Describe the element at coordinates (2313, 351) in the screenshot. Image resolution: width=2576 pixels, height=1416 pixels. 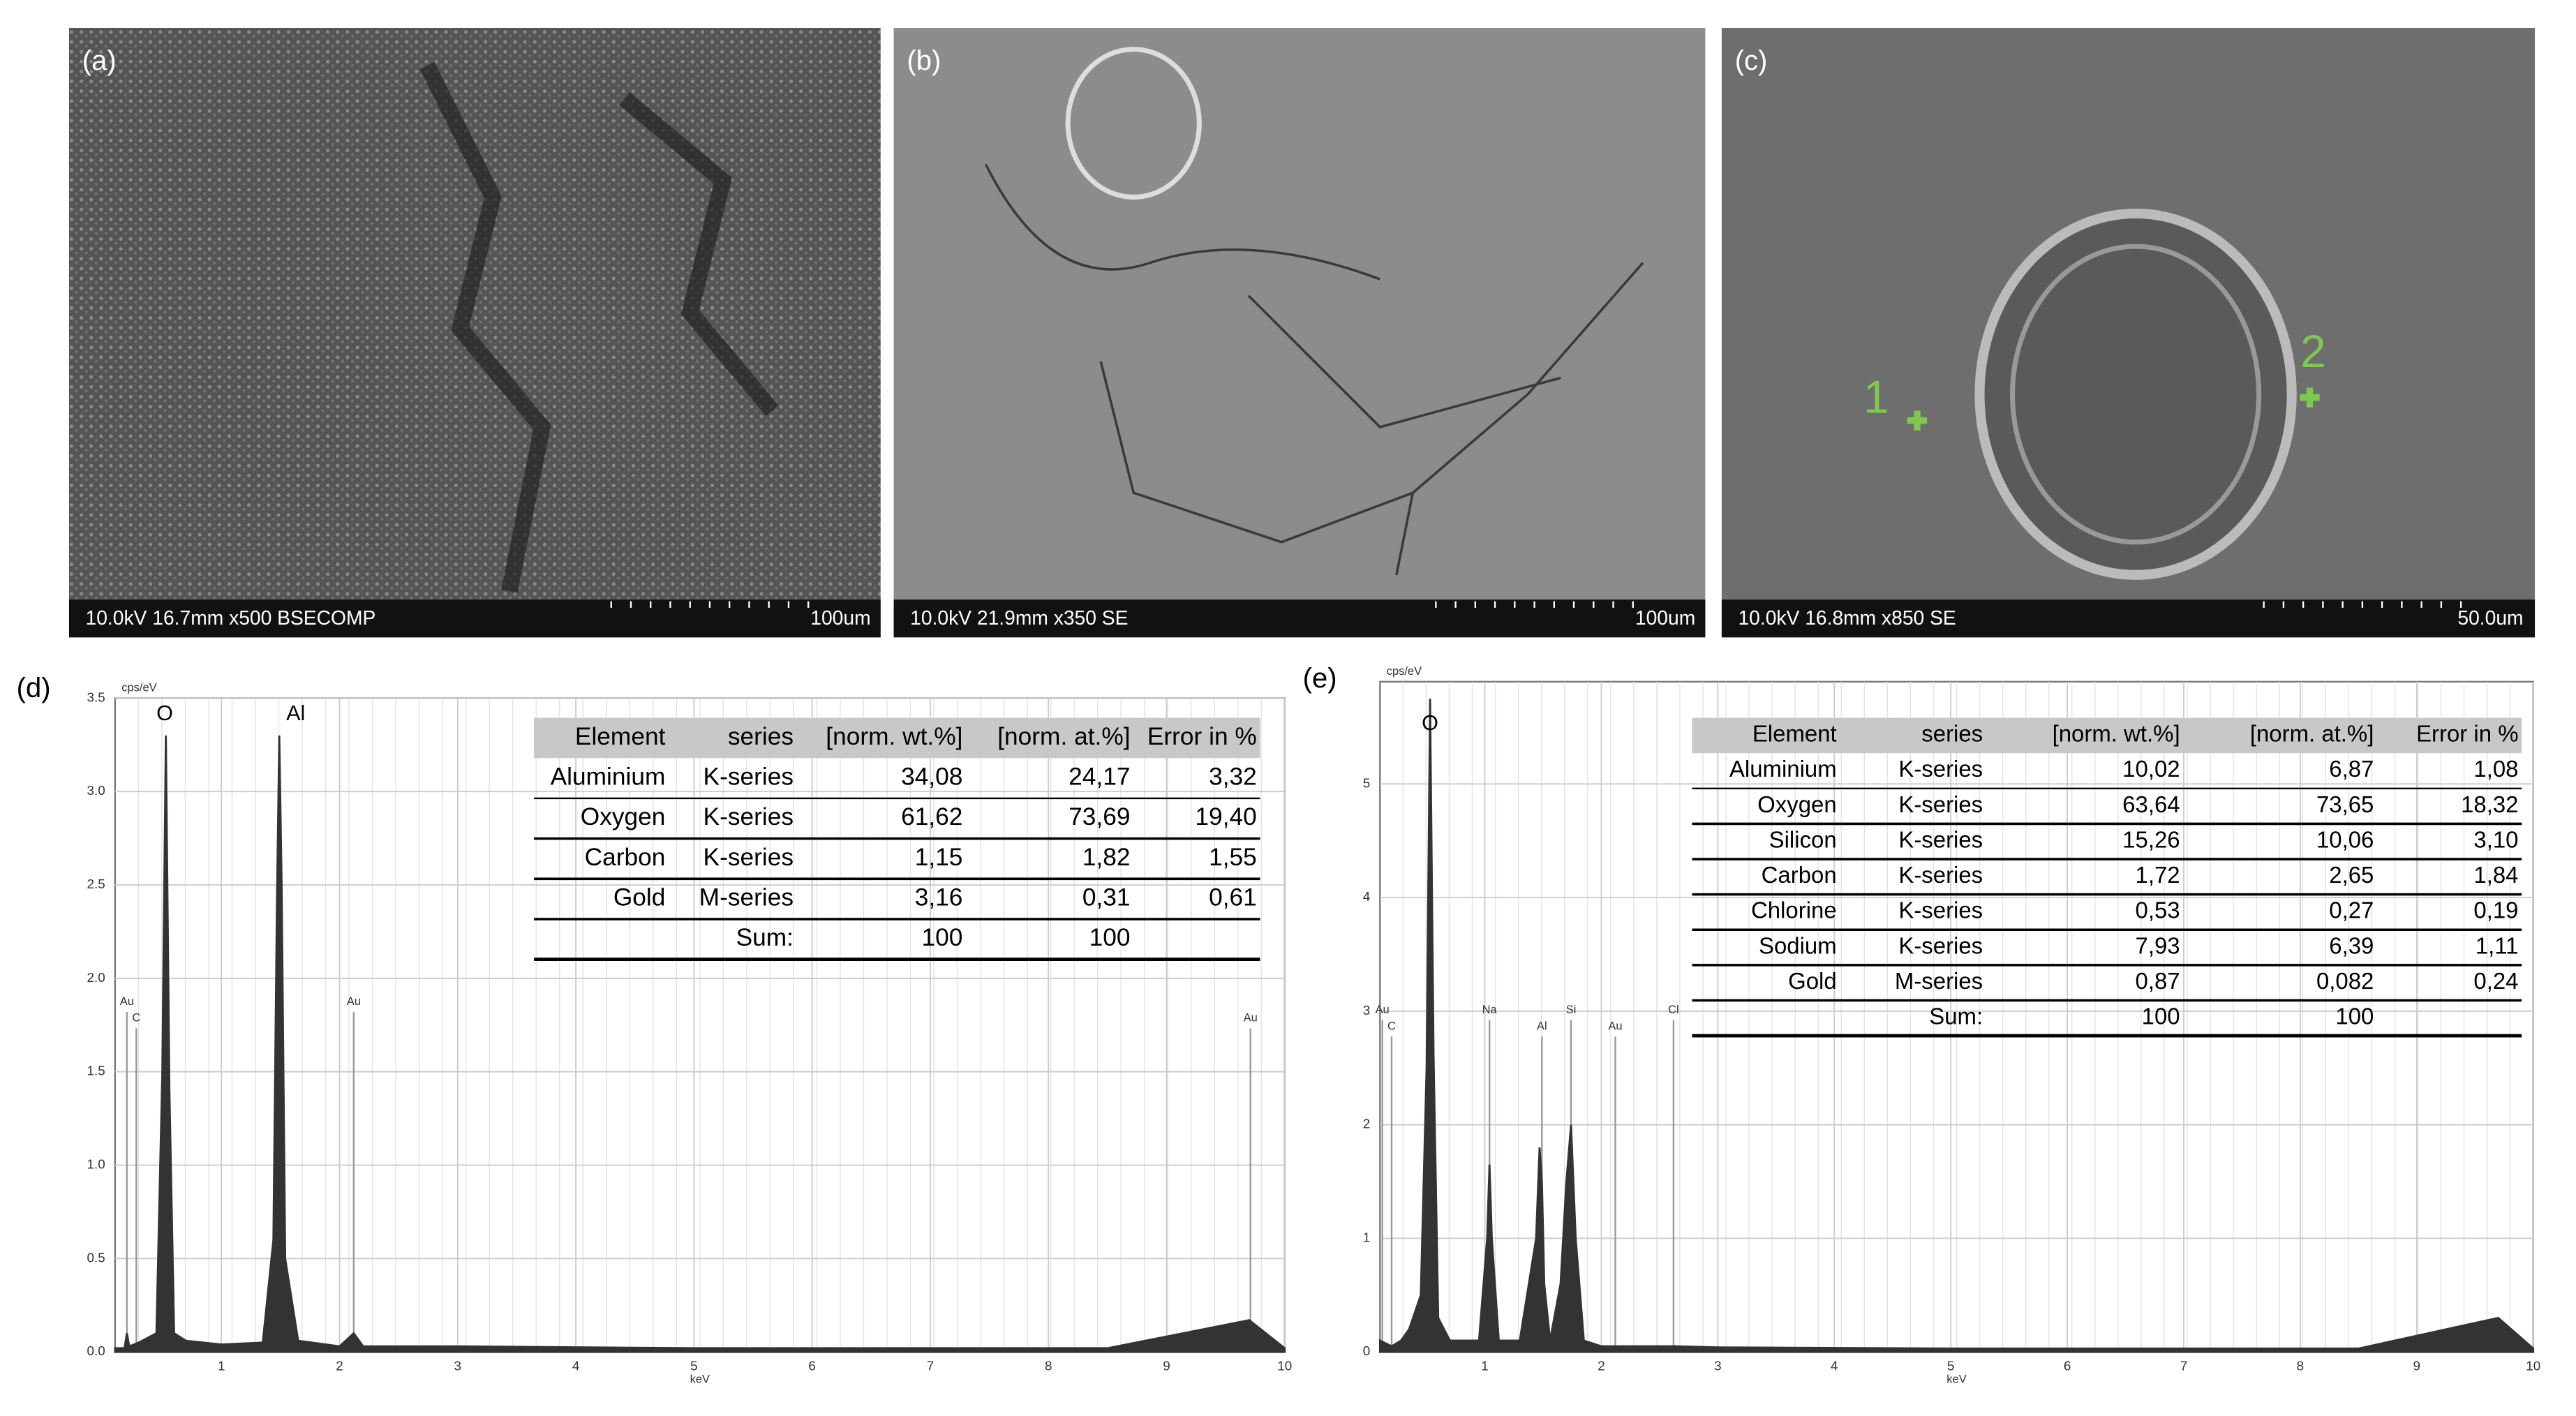
I see `point-label: 2` at that location.